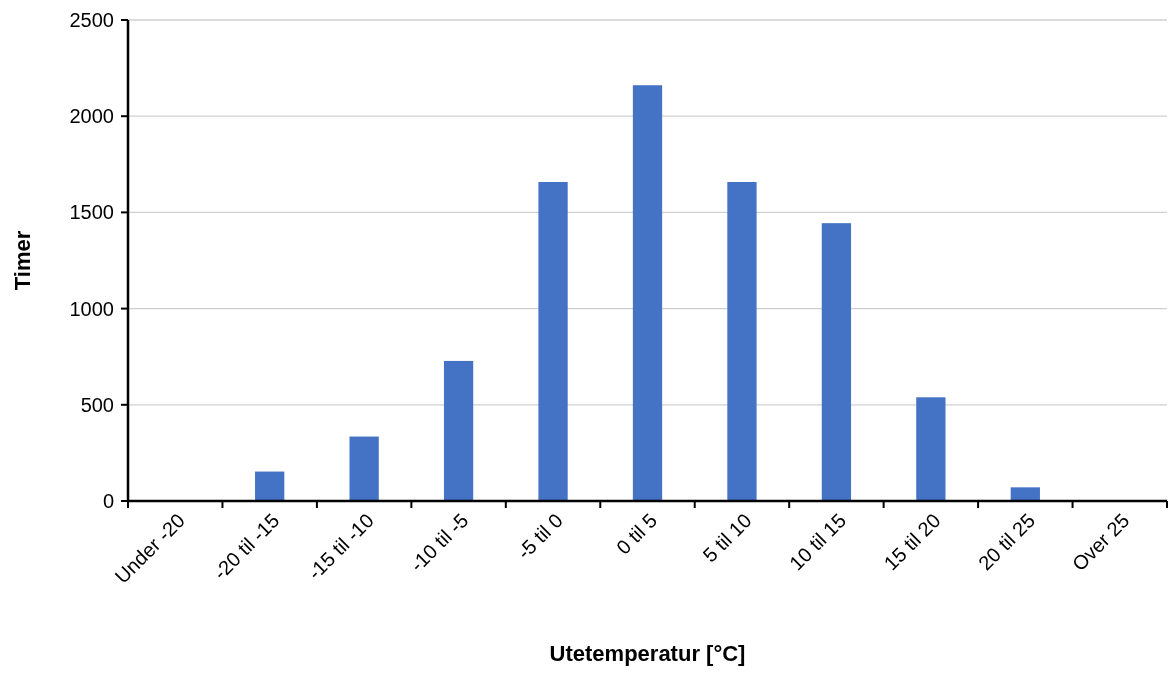 Image resolution: width=1175 pixels, height=675 pixels. I want to click on y-axis-title: Timer, so click(22, 260).